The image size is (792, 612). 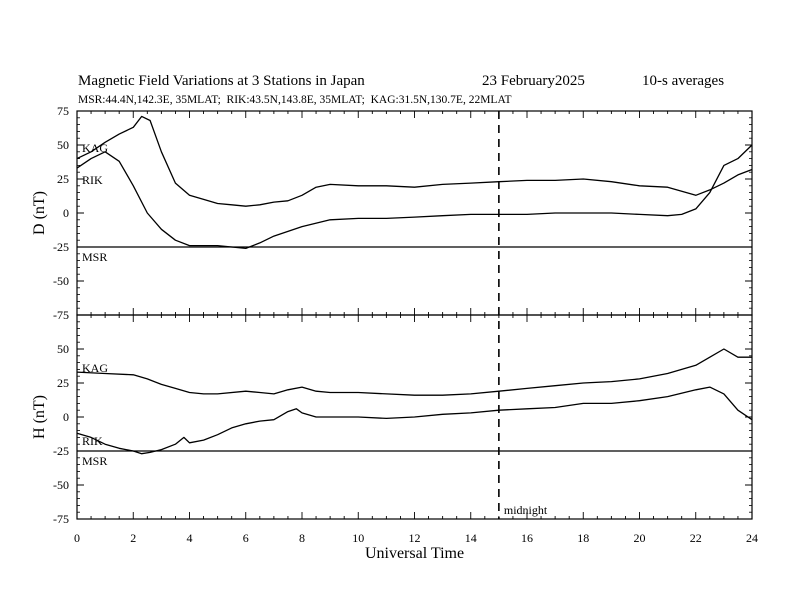 I want to click on d-ytick-label: -25, so click(x=61, y=247).